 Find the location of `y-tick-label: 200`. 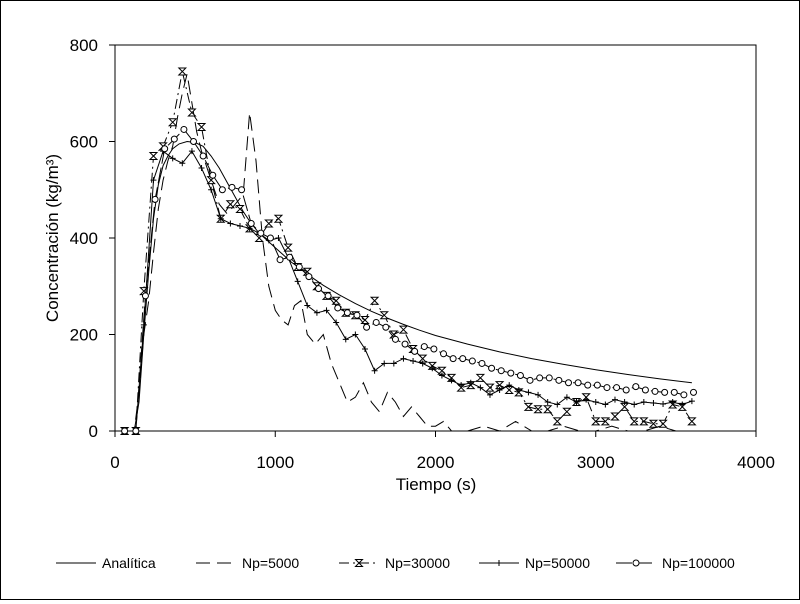

y-tick-label: 200 is located at coordinates (84, 335).